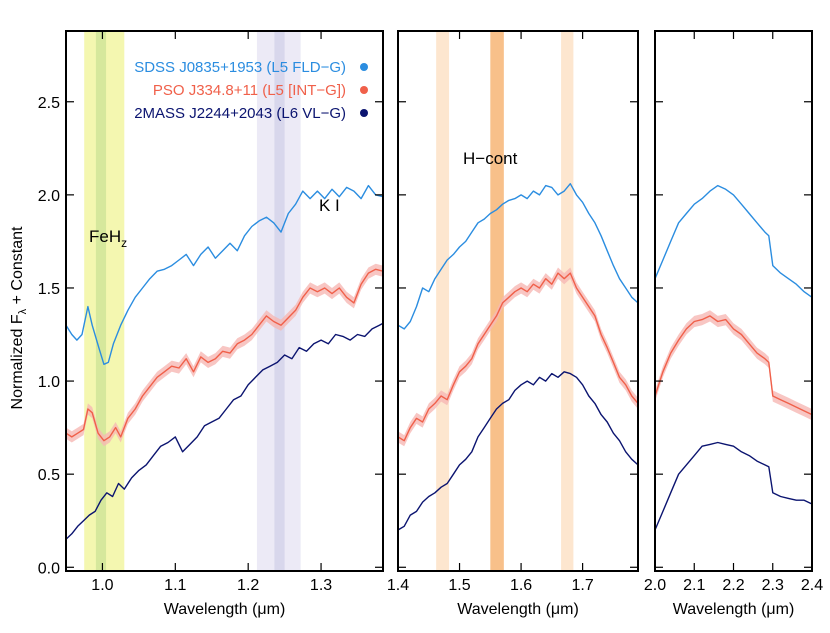 The image size is (830, 633). I want to click on x-axis-label-2: Wavelength (μm), so click(518, 609).